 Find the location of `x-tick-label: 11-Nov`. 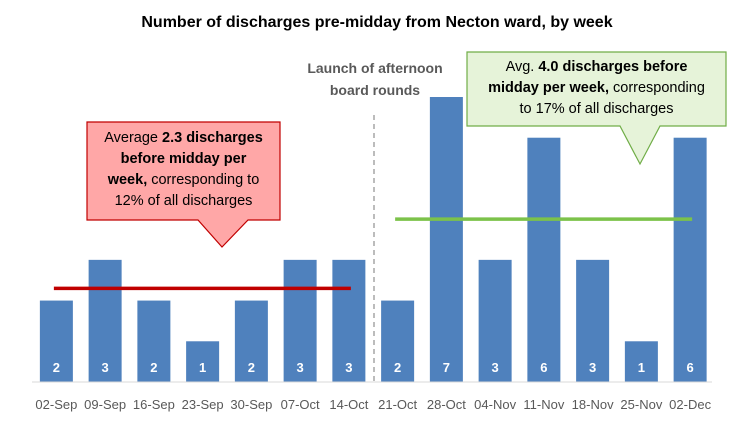

x-tick-label: 11-Nov is located at coordinates (543, 404).